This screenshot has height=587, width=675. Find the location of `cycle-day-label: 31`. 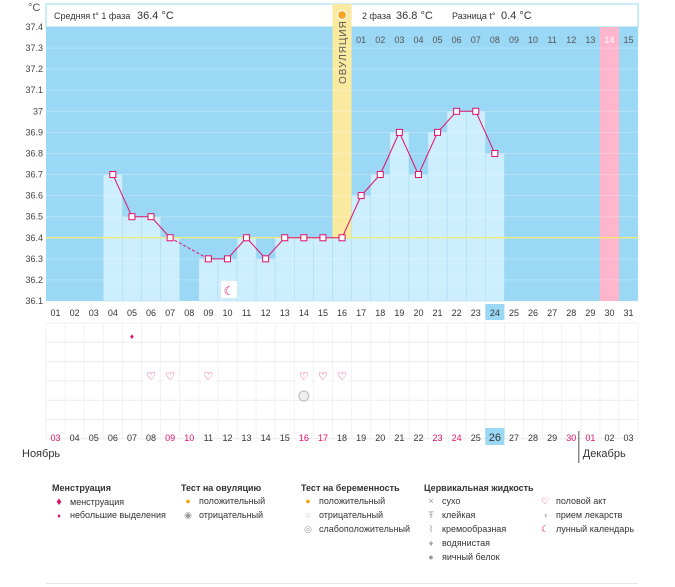

cycle-day-label: 31 is located at coordinates (629, 313).